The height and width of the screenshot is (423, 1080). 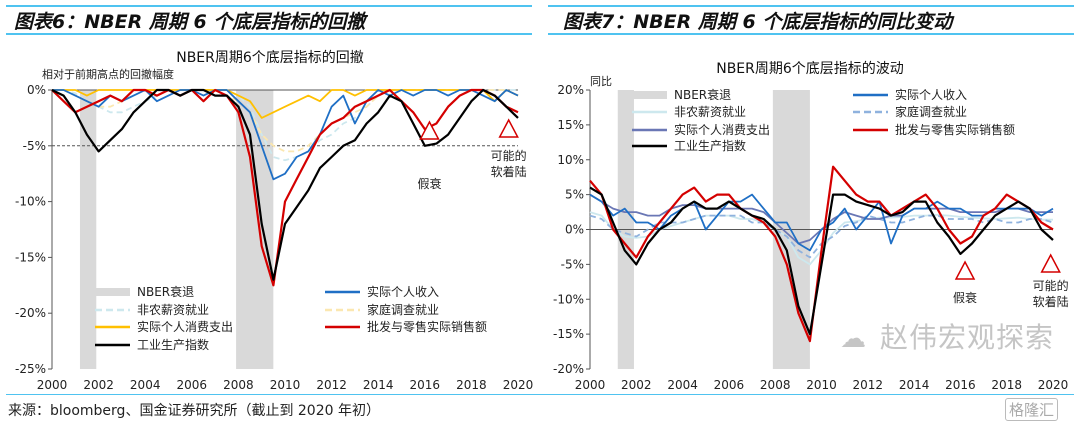 I want to click on y-axis-label: 相对于前期高点的回撤幅度, so click(x=108, y=74).